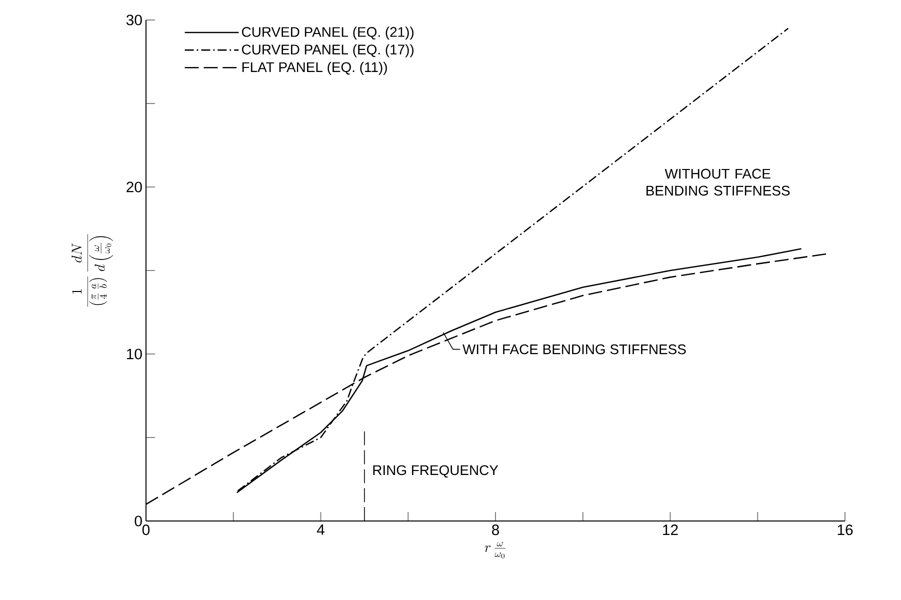 The width and height of the screenshot is (901, 600). Describe the element at coordinates (314, 68) in the screenshot. I see `legend-label: FLAT PANEL (EQ. (11))` at that location.